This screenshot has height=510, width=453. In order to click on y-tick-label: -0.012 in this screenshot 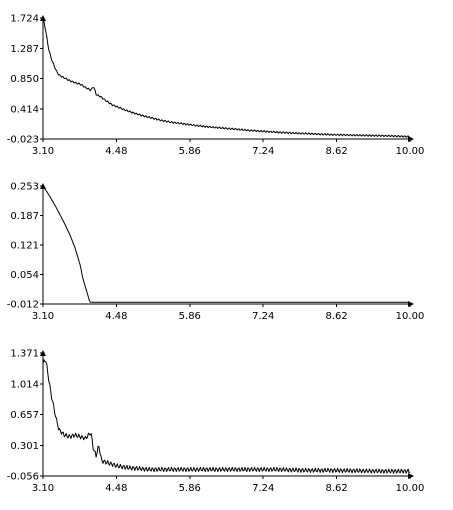, I will do `click(23, 305)`.